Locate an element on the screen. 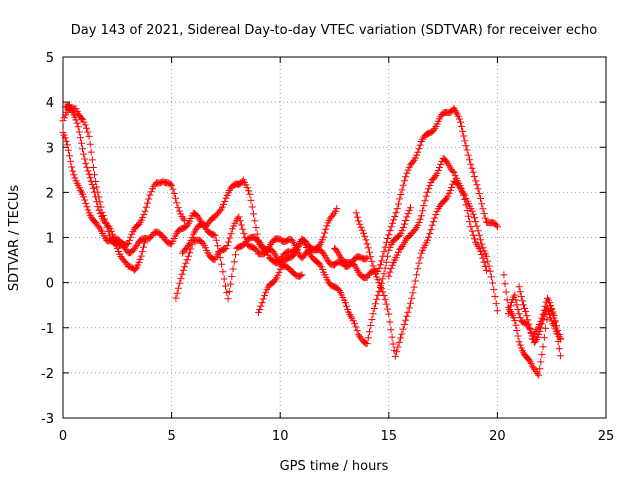 Image resolution: width=640 pixels, height=480 pixels. x-tick-label: 10 is located at coordinates (280, 436).